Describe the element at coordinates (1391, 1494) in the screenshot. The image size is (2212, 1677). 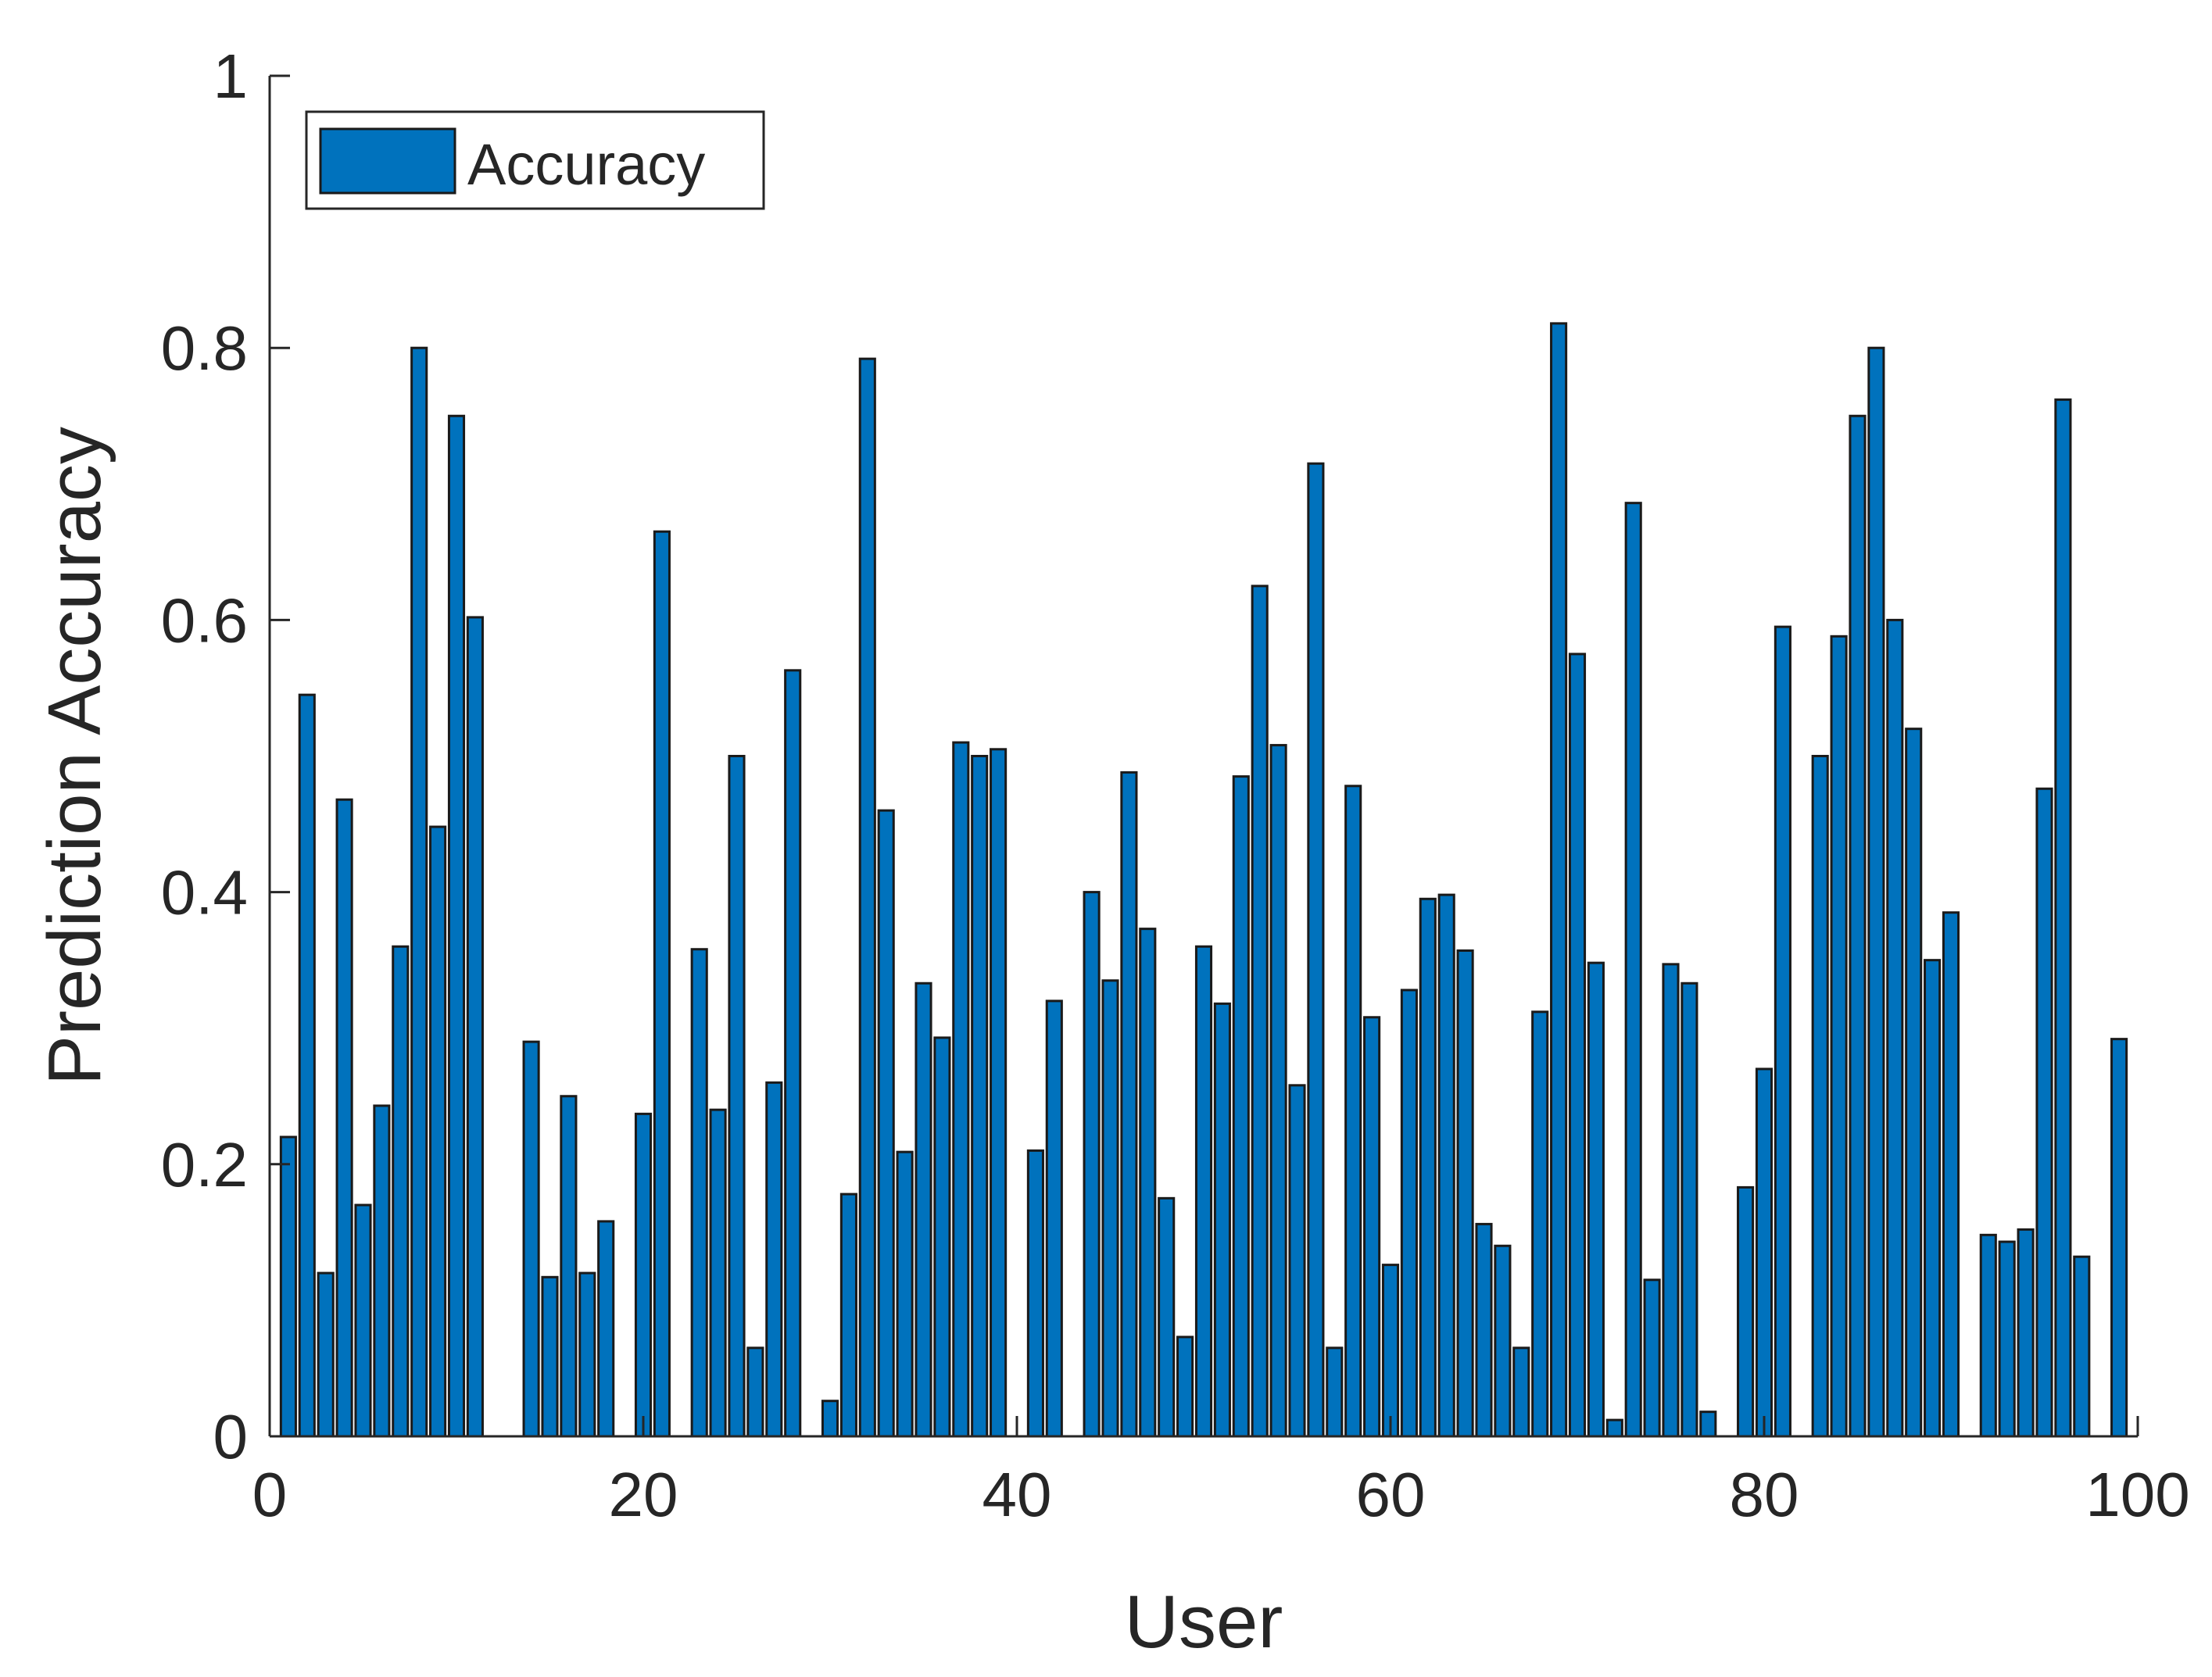
I see `x-tick-label-60: 60` at that location.